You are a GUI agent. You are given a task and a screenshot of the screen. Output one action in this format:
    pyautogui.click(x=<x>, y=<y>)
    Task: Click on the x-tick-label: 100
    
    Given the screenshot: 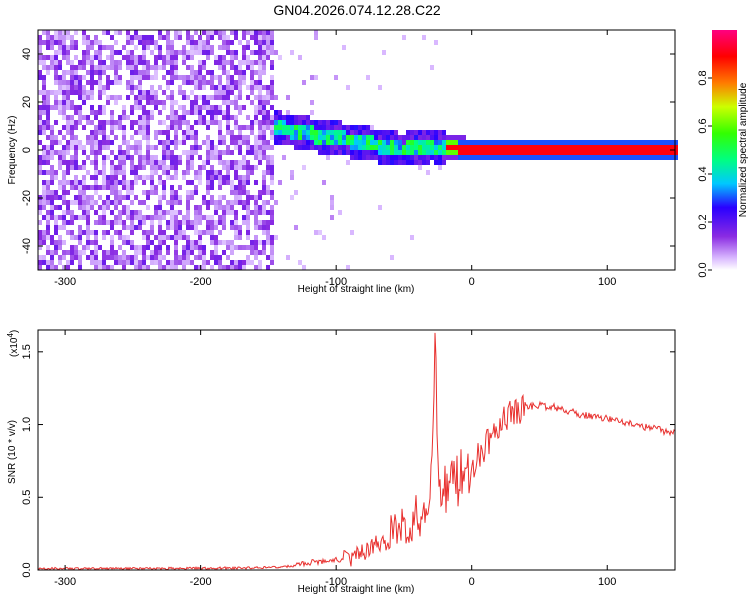 What is the action you would take?
    pyautogui.click(x=607, y=582)
    